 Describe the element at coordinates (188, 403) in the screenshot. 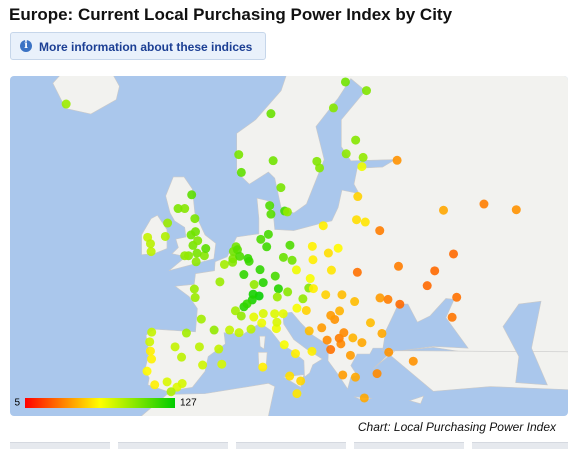

I see `scale-max-label: 127` at that location.